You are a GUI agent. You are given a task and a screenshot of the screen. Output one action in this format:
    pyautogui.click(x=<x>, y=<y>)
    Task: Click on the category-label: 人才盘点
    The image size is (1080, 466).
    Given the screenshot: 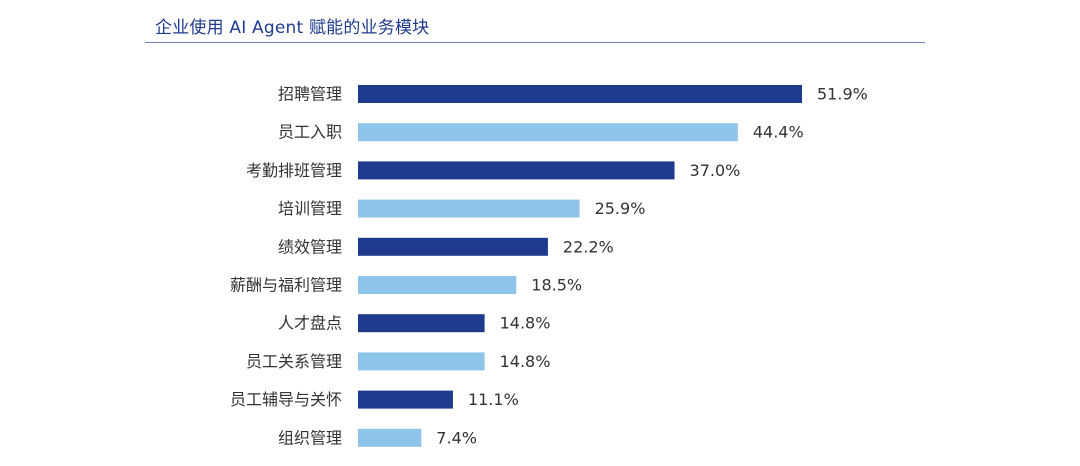 What is the action you would take?
    pyautogui.click(x=310, y=323)
    